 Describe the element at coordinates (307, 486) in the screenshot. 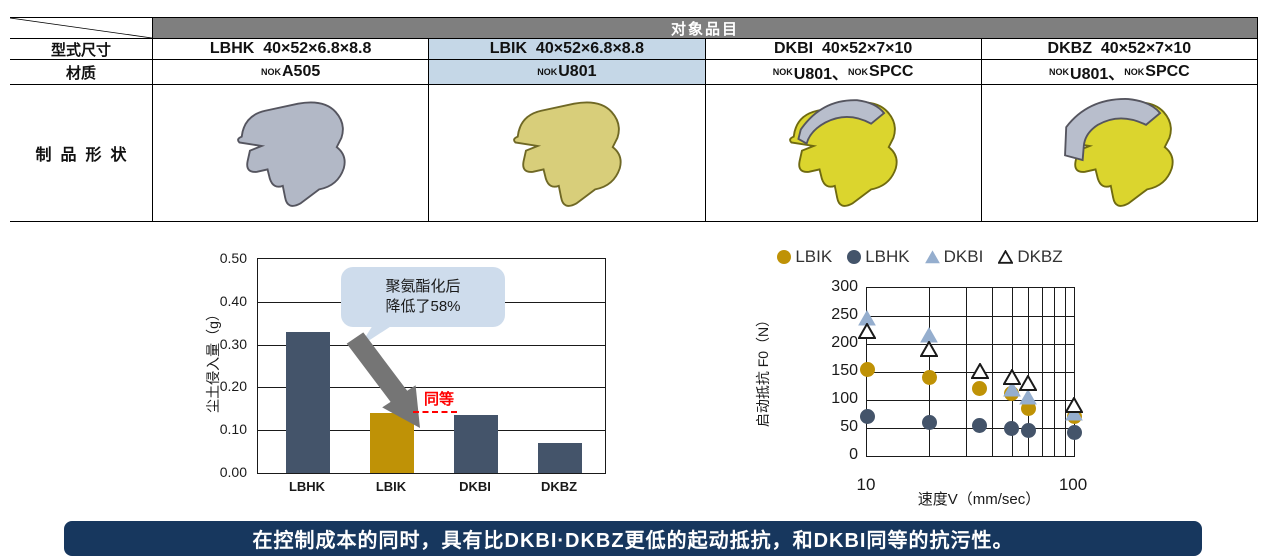

I see `bar-x-label-LBHK: LBHK` at that location.